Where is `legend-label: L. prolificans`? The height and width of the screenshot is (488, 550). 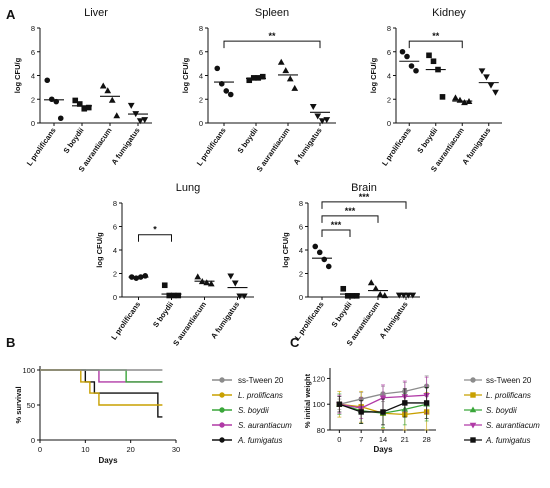 legend-label: L. prolificans is located at coordinates (508, 395).